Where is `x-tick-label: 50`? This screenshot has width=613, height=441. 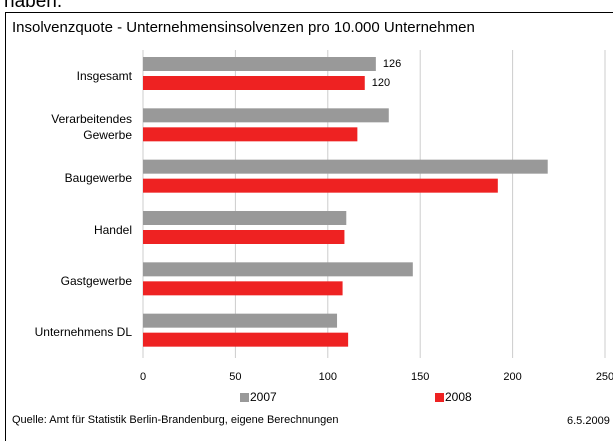 x-tick-label: 50 is located at coordinates (235, 377).